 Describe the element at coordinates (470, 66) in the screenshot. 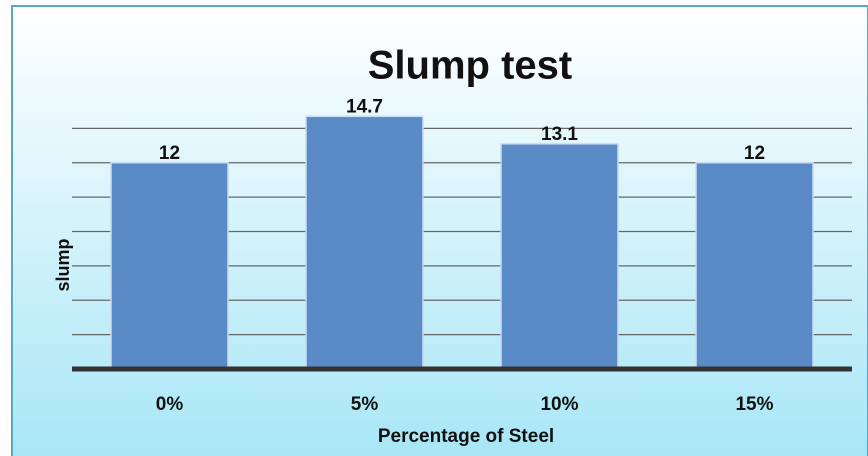

I see `chart-title: Slump test` at that location.